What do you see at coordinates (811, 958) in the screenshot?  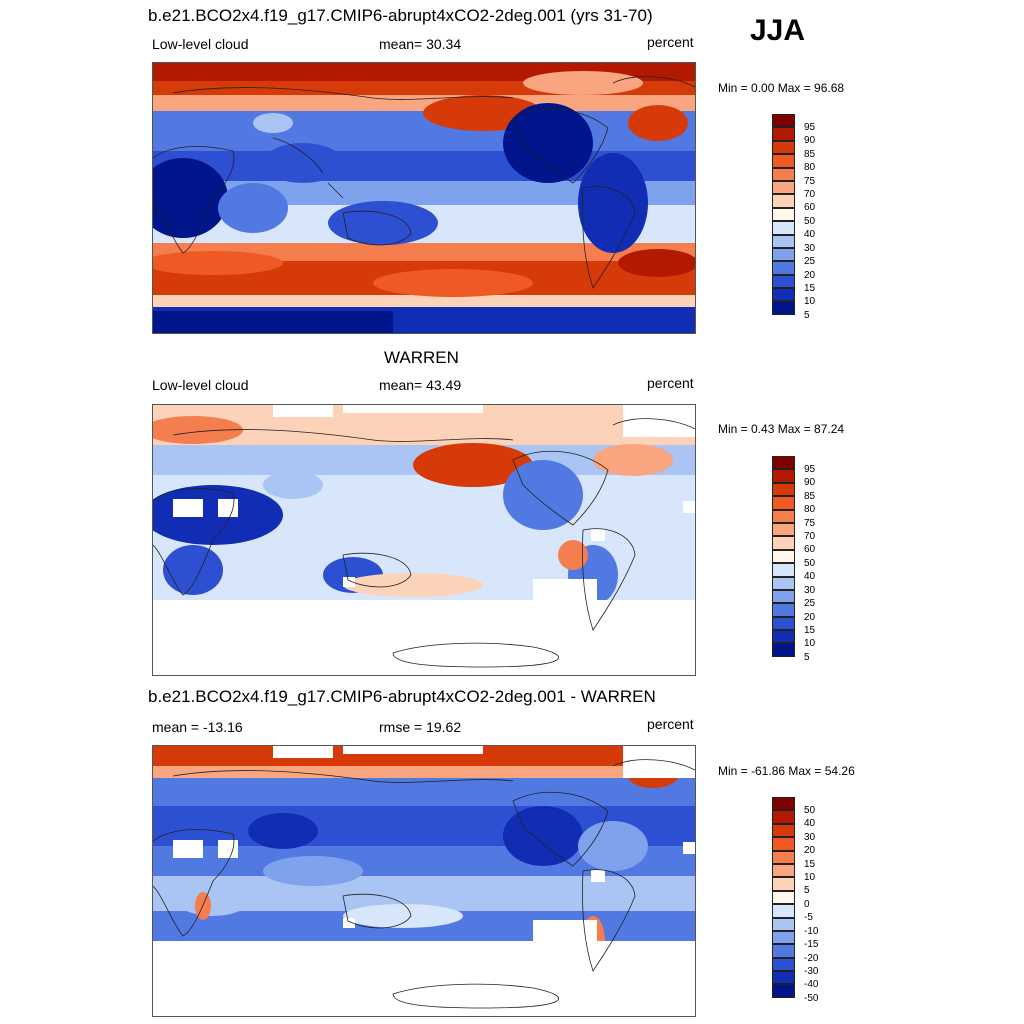 I see `colorbar-tick: -20` at bounding box center [811, 958].